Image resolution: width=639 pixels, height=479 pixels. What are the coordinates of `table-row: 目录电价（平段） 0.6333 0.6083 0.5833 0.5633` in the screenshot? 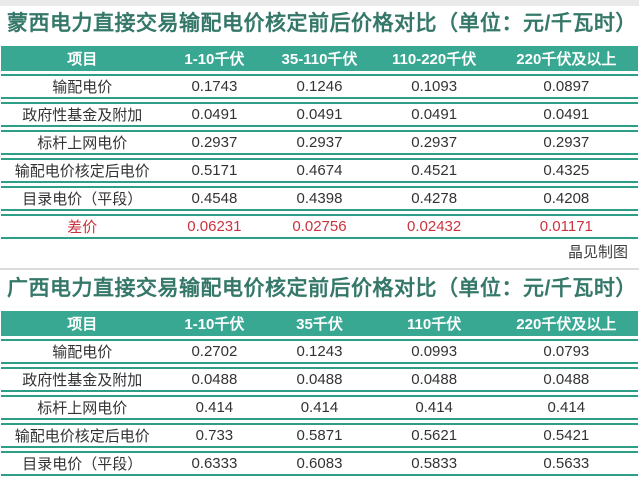 It's located at (319, 463).